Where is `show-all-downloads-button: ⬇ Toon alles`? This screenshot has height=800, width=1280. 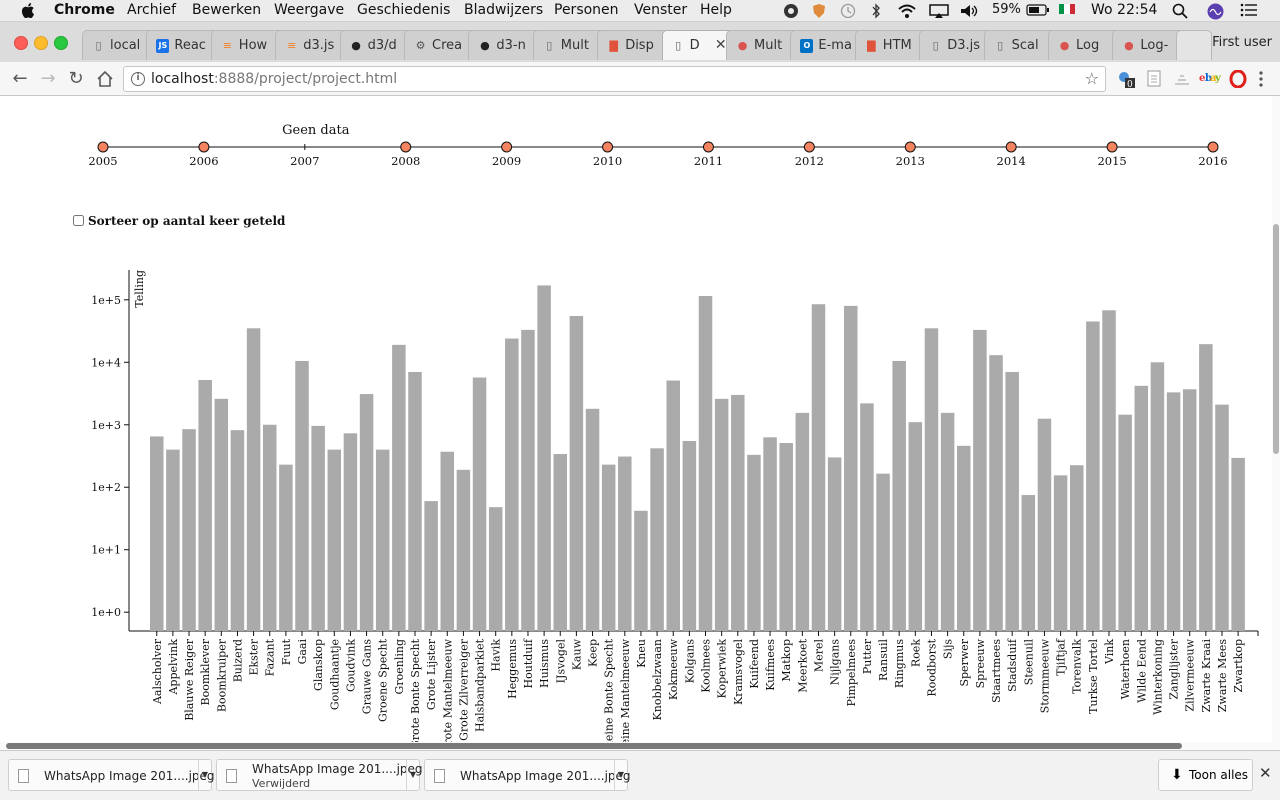 show-all-downloads-button: ⬇ Toon alles is located at coordinates (1205, 775).